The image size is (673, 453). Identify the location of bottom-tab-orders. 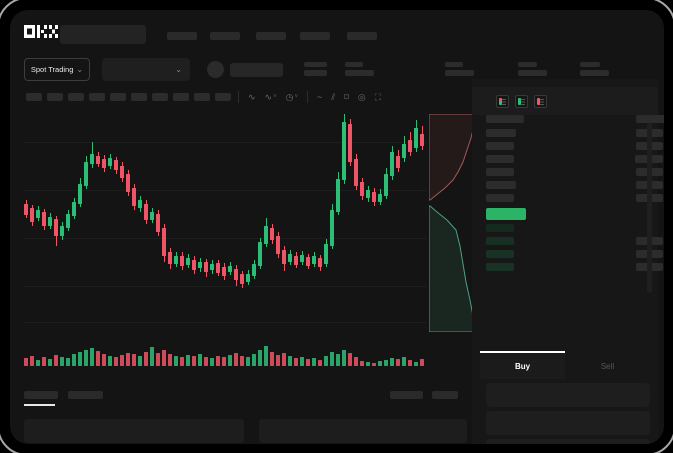
(41, 395).